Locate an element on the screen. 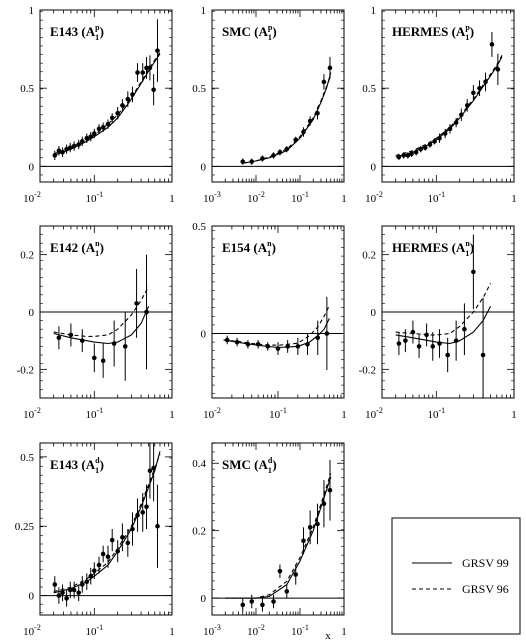 The image size is (526, 640). legend-label: GRSV 99 is located at coordinates (485, 563).